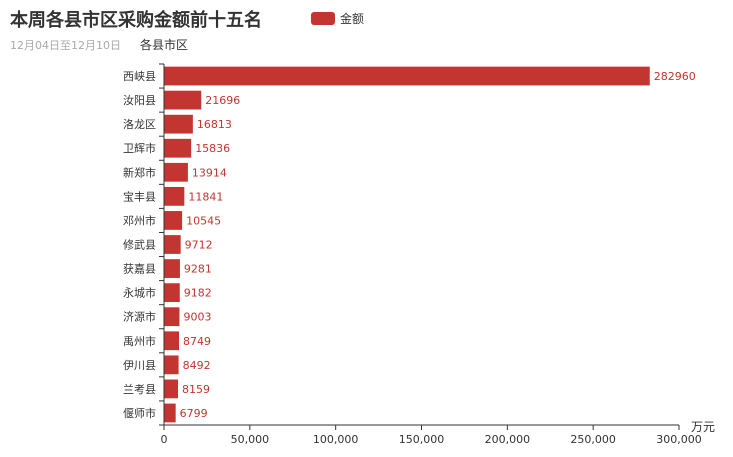  Describe the element at coordinates (198, 269) in the screenshot. I see `value-label-9: 9281` at that location.